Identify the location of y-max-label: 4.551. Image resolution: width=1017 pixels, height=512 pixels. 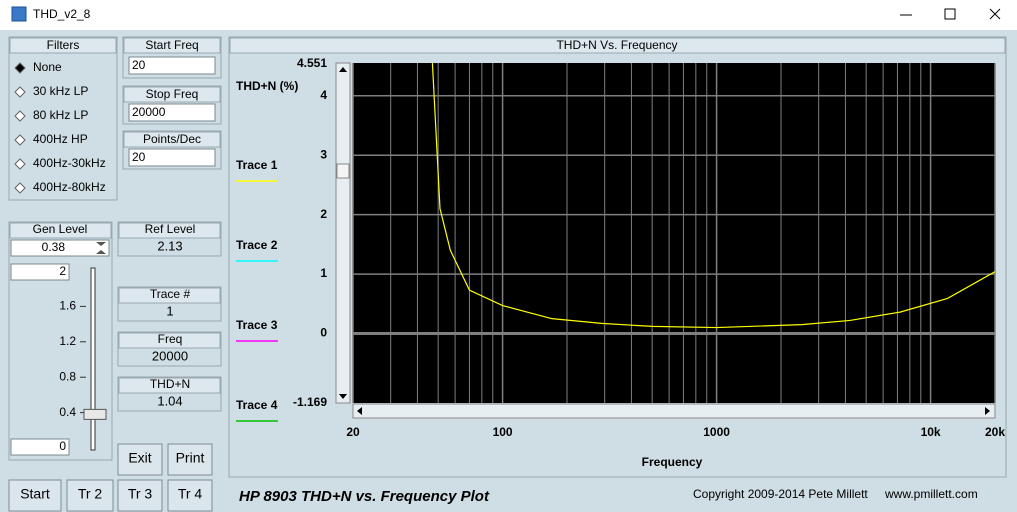
(312, 63).